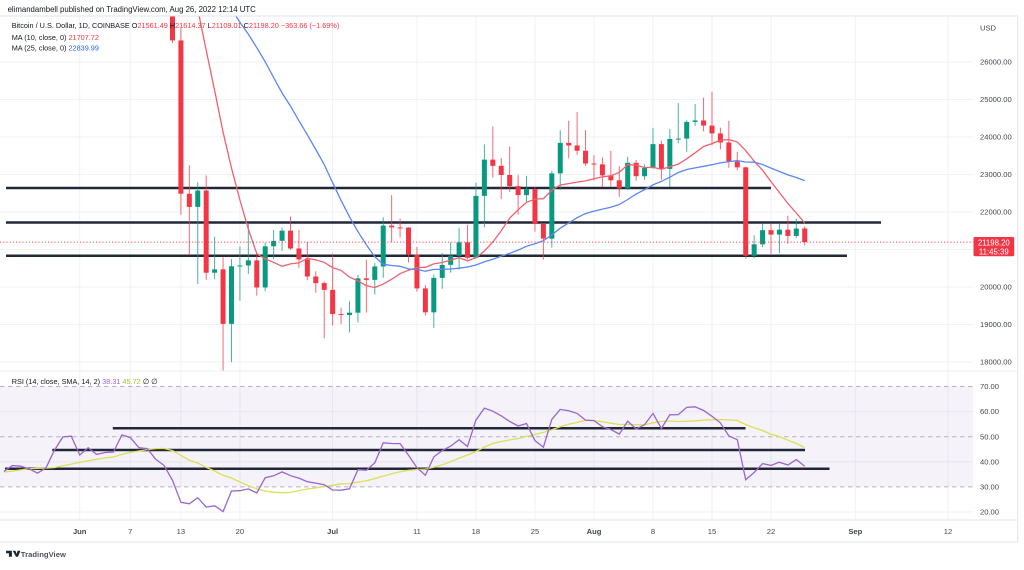  Describe the element at coordinates (332, 531) in the screenshot. I see `svg-text: Jul` at that location.